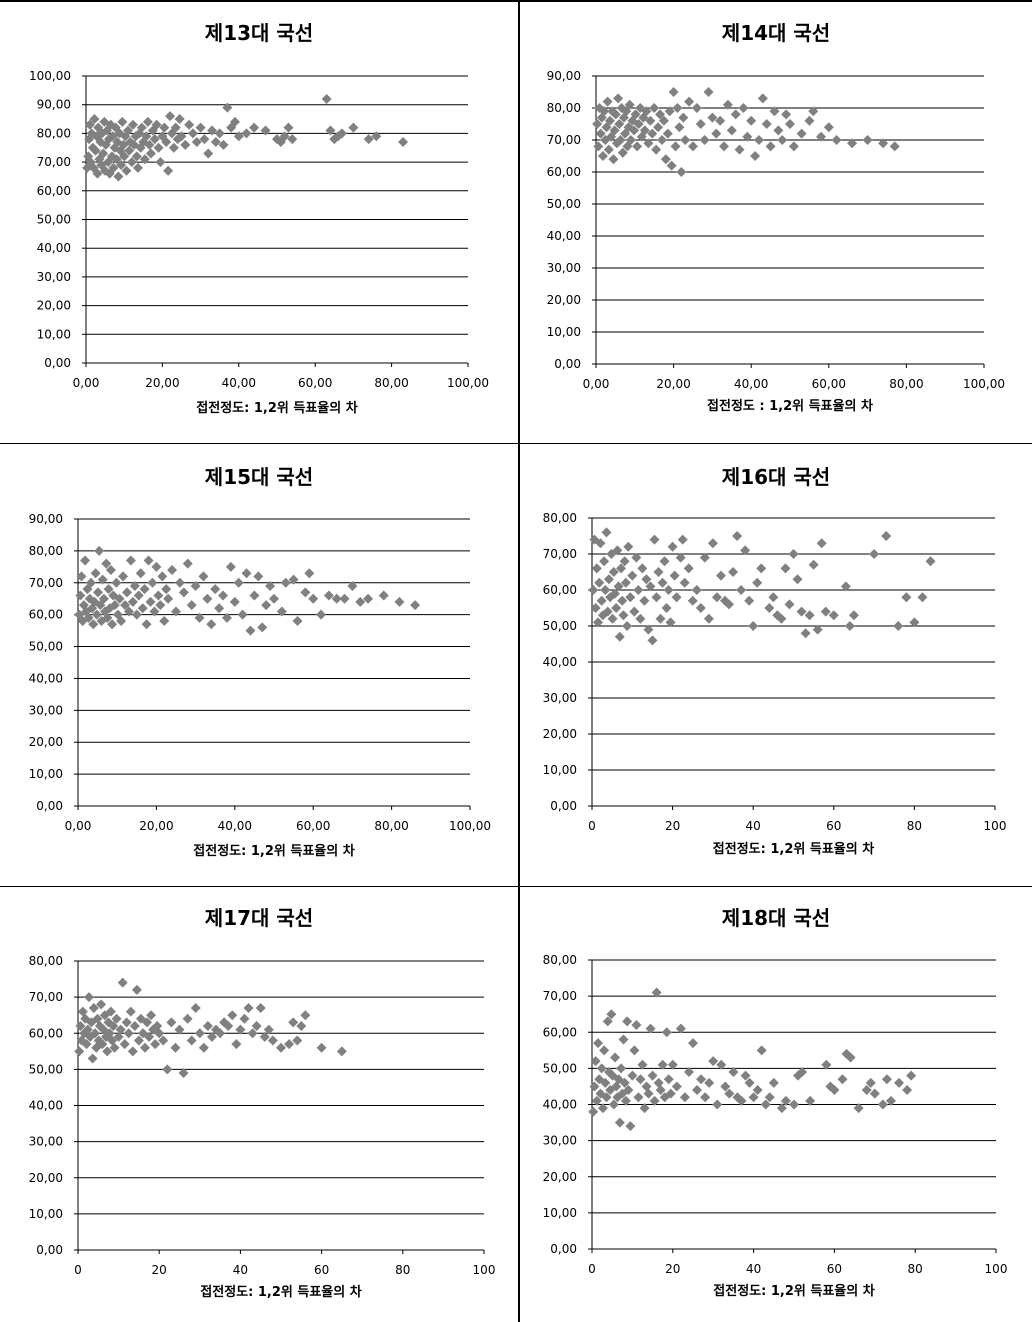  I want to click on y-tick-label: 10,00, so click(46, 1214).